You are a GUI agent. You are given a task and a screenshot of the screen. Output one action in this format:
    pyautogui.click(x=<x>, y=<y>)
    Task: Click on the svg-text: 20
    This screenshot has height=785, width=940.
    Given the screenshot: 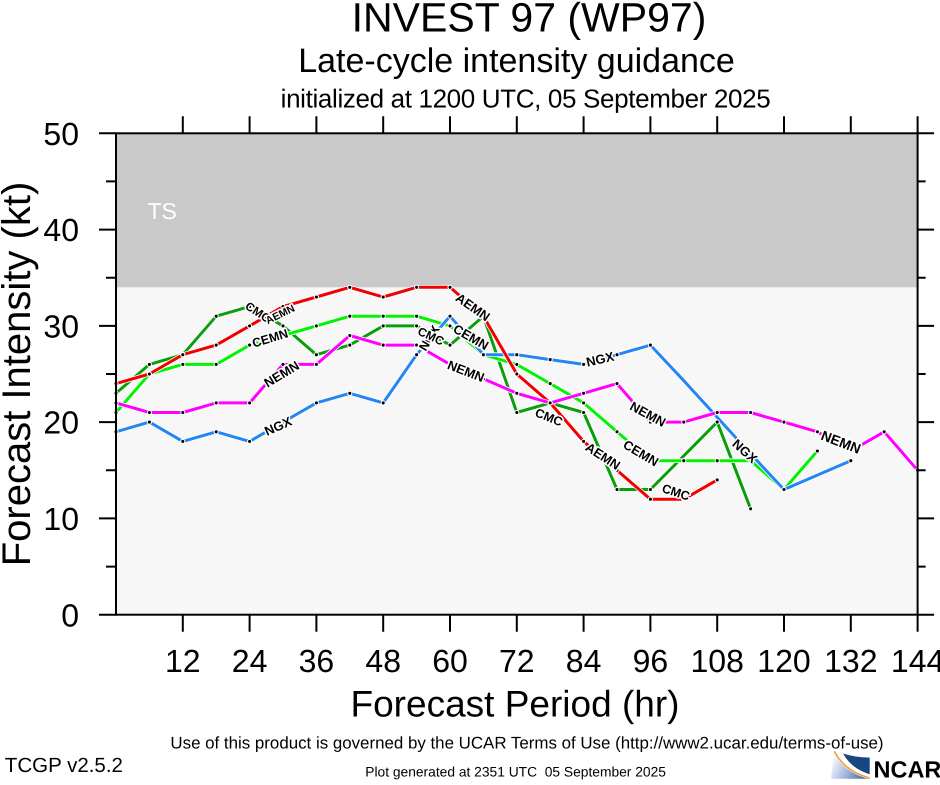 What is the action you would take?
    pyautogui.click(x=61, y=423)
    